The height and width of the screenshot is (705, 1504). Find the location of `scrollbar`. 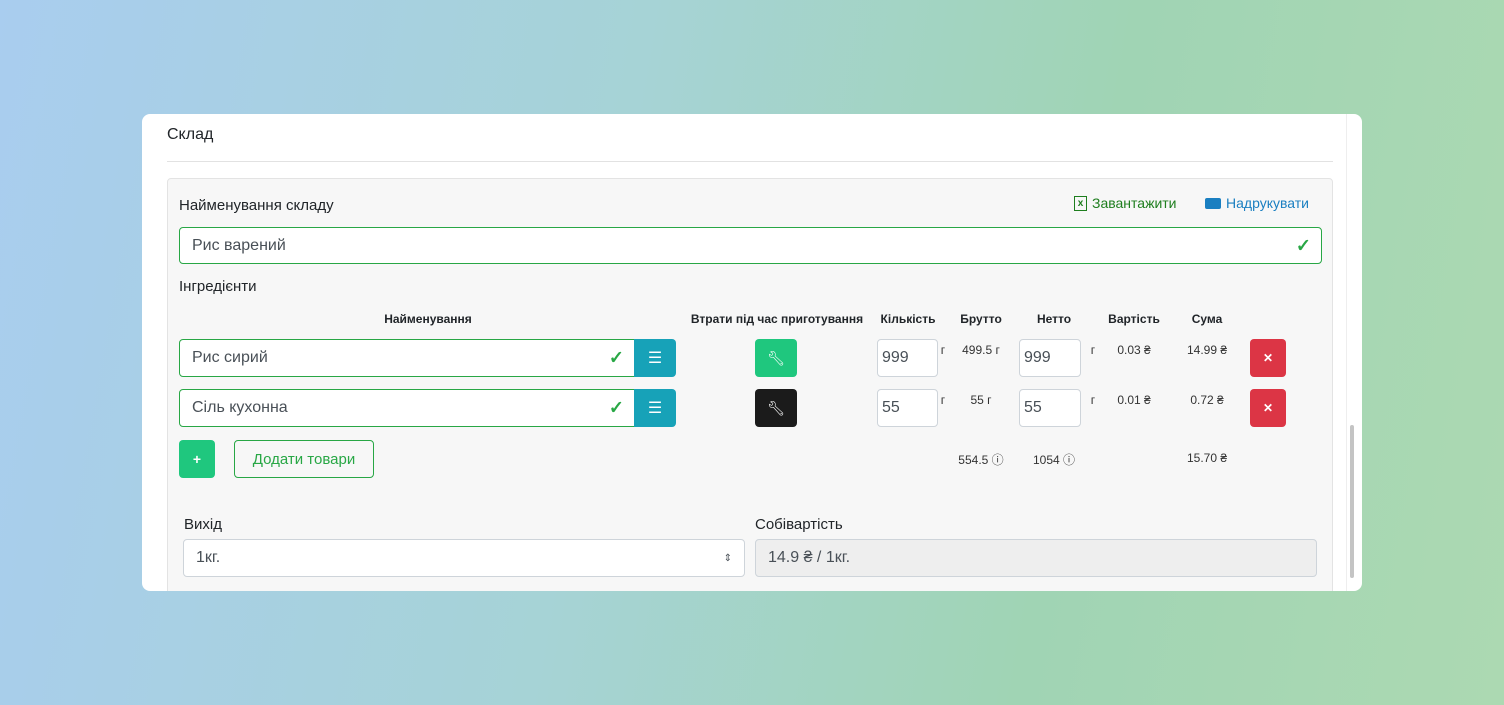

scrollbar is located at coordinates (1351, 352).